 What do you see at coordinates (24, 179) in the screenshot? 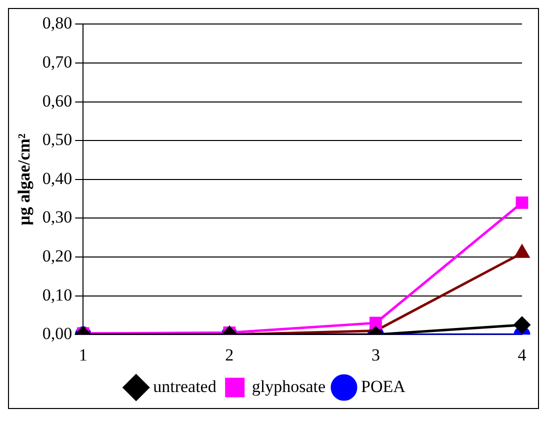
I see `y-axis-title: µg algae/cm²` at bounding box center [24, 179].